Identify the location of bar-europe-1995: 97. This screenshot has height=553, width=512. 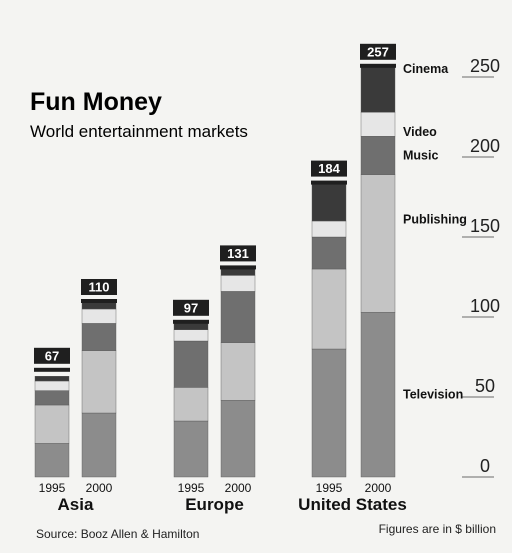
(191, 388).